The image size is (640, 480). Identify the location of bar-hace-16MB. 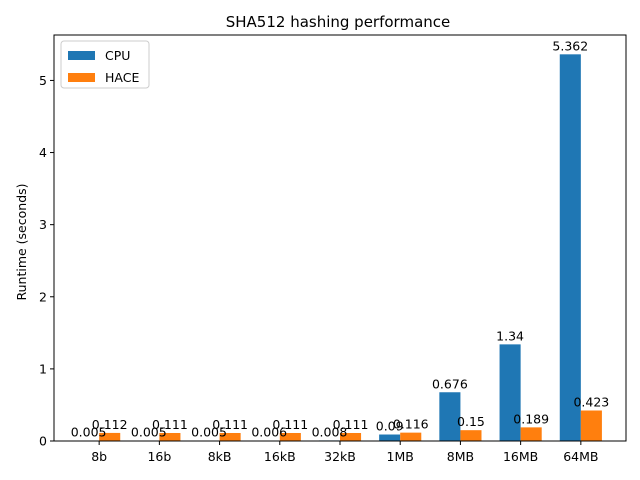
(531, 434).